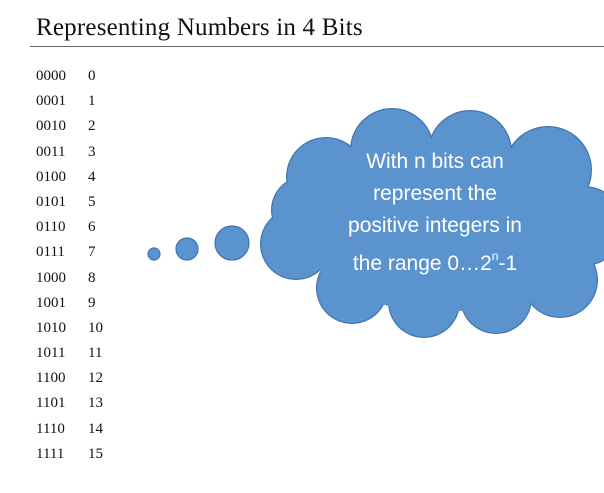  I want to click on thought-line-4-prefix: the range 0…2, so click(422, 263).